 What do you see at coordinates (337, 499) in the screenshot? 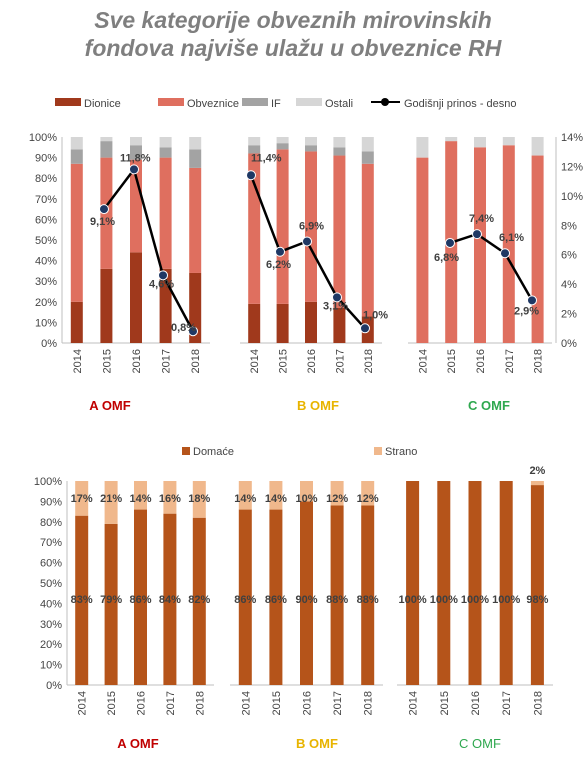
I see `strano-data-label: 12%` at bounding box center [337, 499].